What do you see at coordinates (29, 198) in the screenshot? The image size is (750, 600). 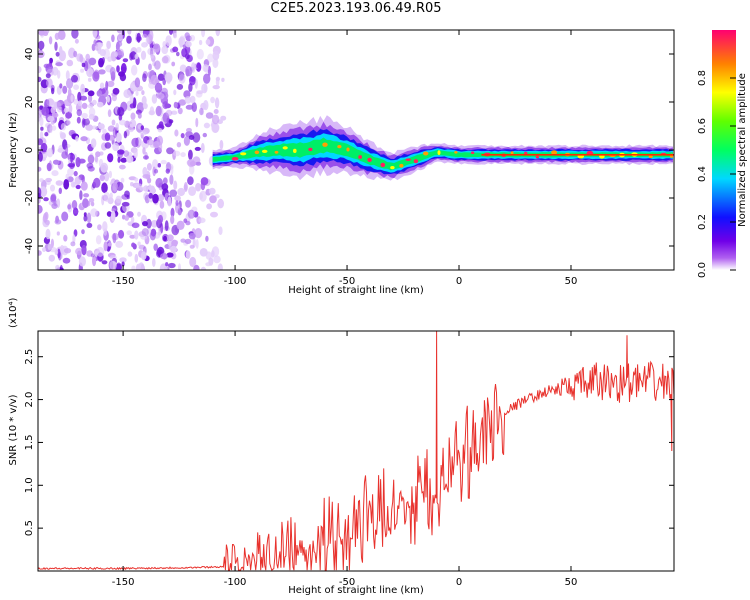 I see `y-tick-label: -20` at bounding box center [29, 198].